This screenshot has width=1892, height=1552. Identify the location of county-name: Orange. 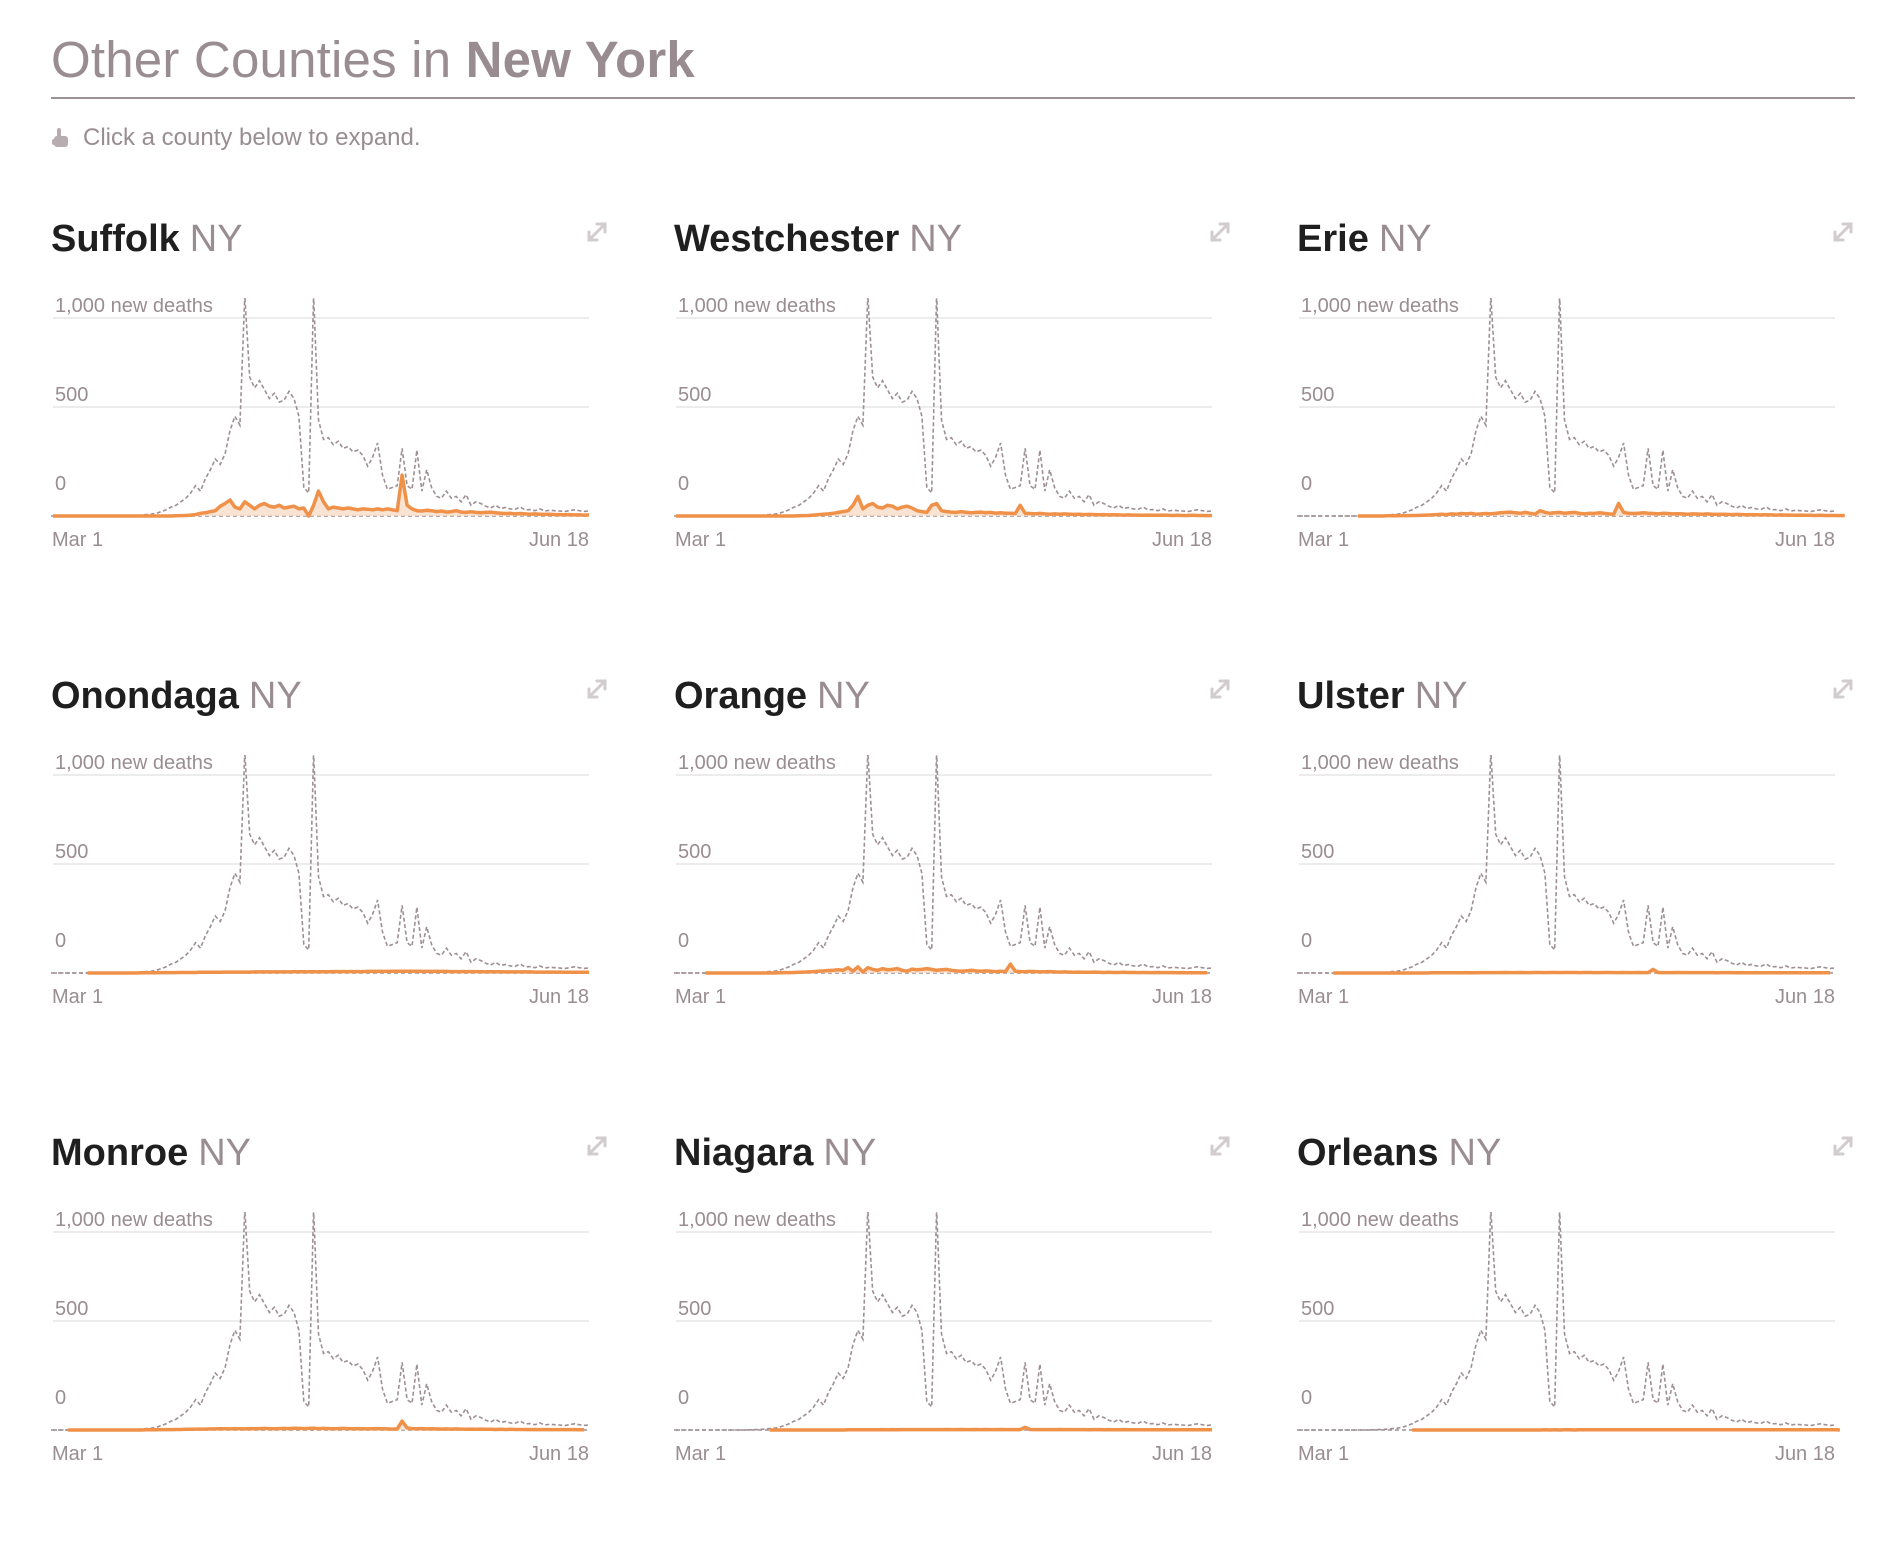
(740, 696).